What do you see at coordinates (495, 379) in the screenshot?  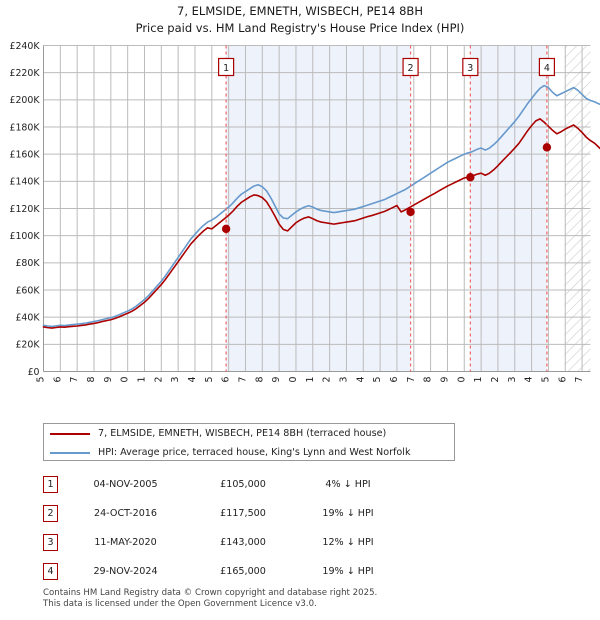 I see `svg-text: 2022` at bounding box center [495, 379].